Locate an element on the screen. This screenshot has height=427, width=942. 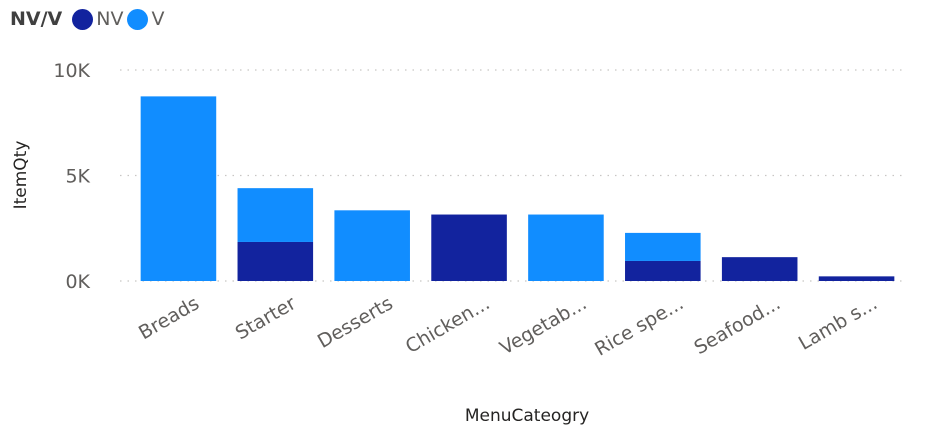
legend-item-v: V is located at coordinates (145, 19).